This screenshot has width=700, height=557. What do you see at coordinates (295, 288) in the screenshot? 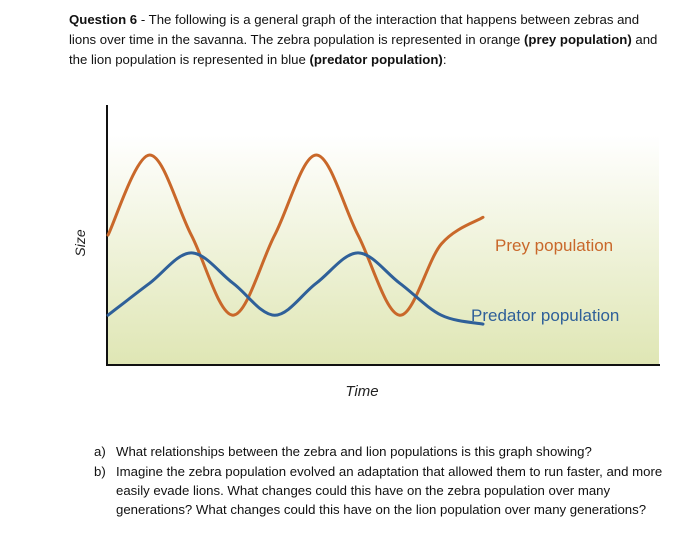
I see `predator-series-line` at bounding box center [295, 288].